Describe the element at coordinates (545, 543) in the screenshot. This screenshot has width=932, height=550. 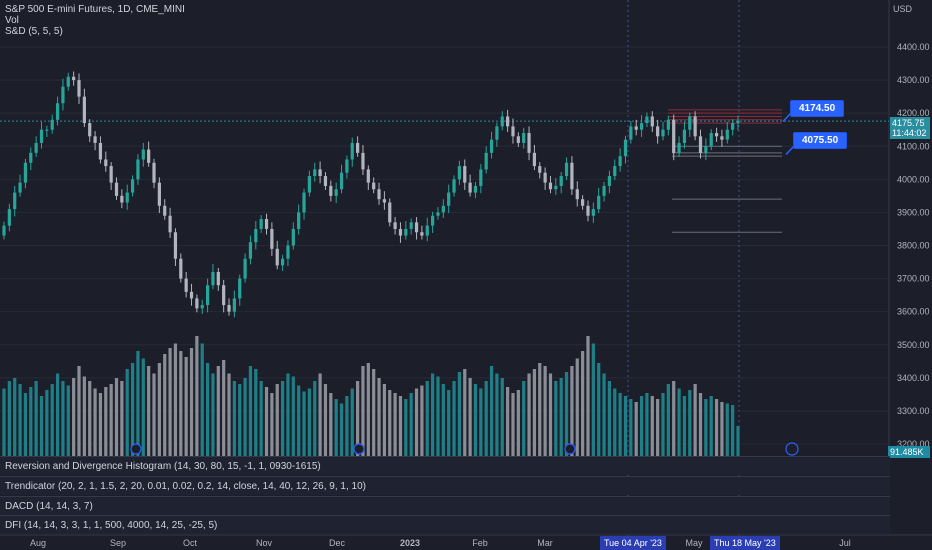
I see `time-tick-label: Mar` at that location.